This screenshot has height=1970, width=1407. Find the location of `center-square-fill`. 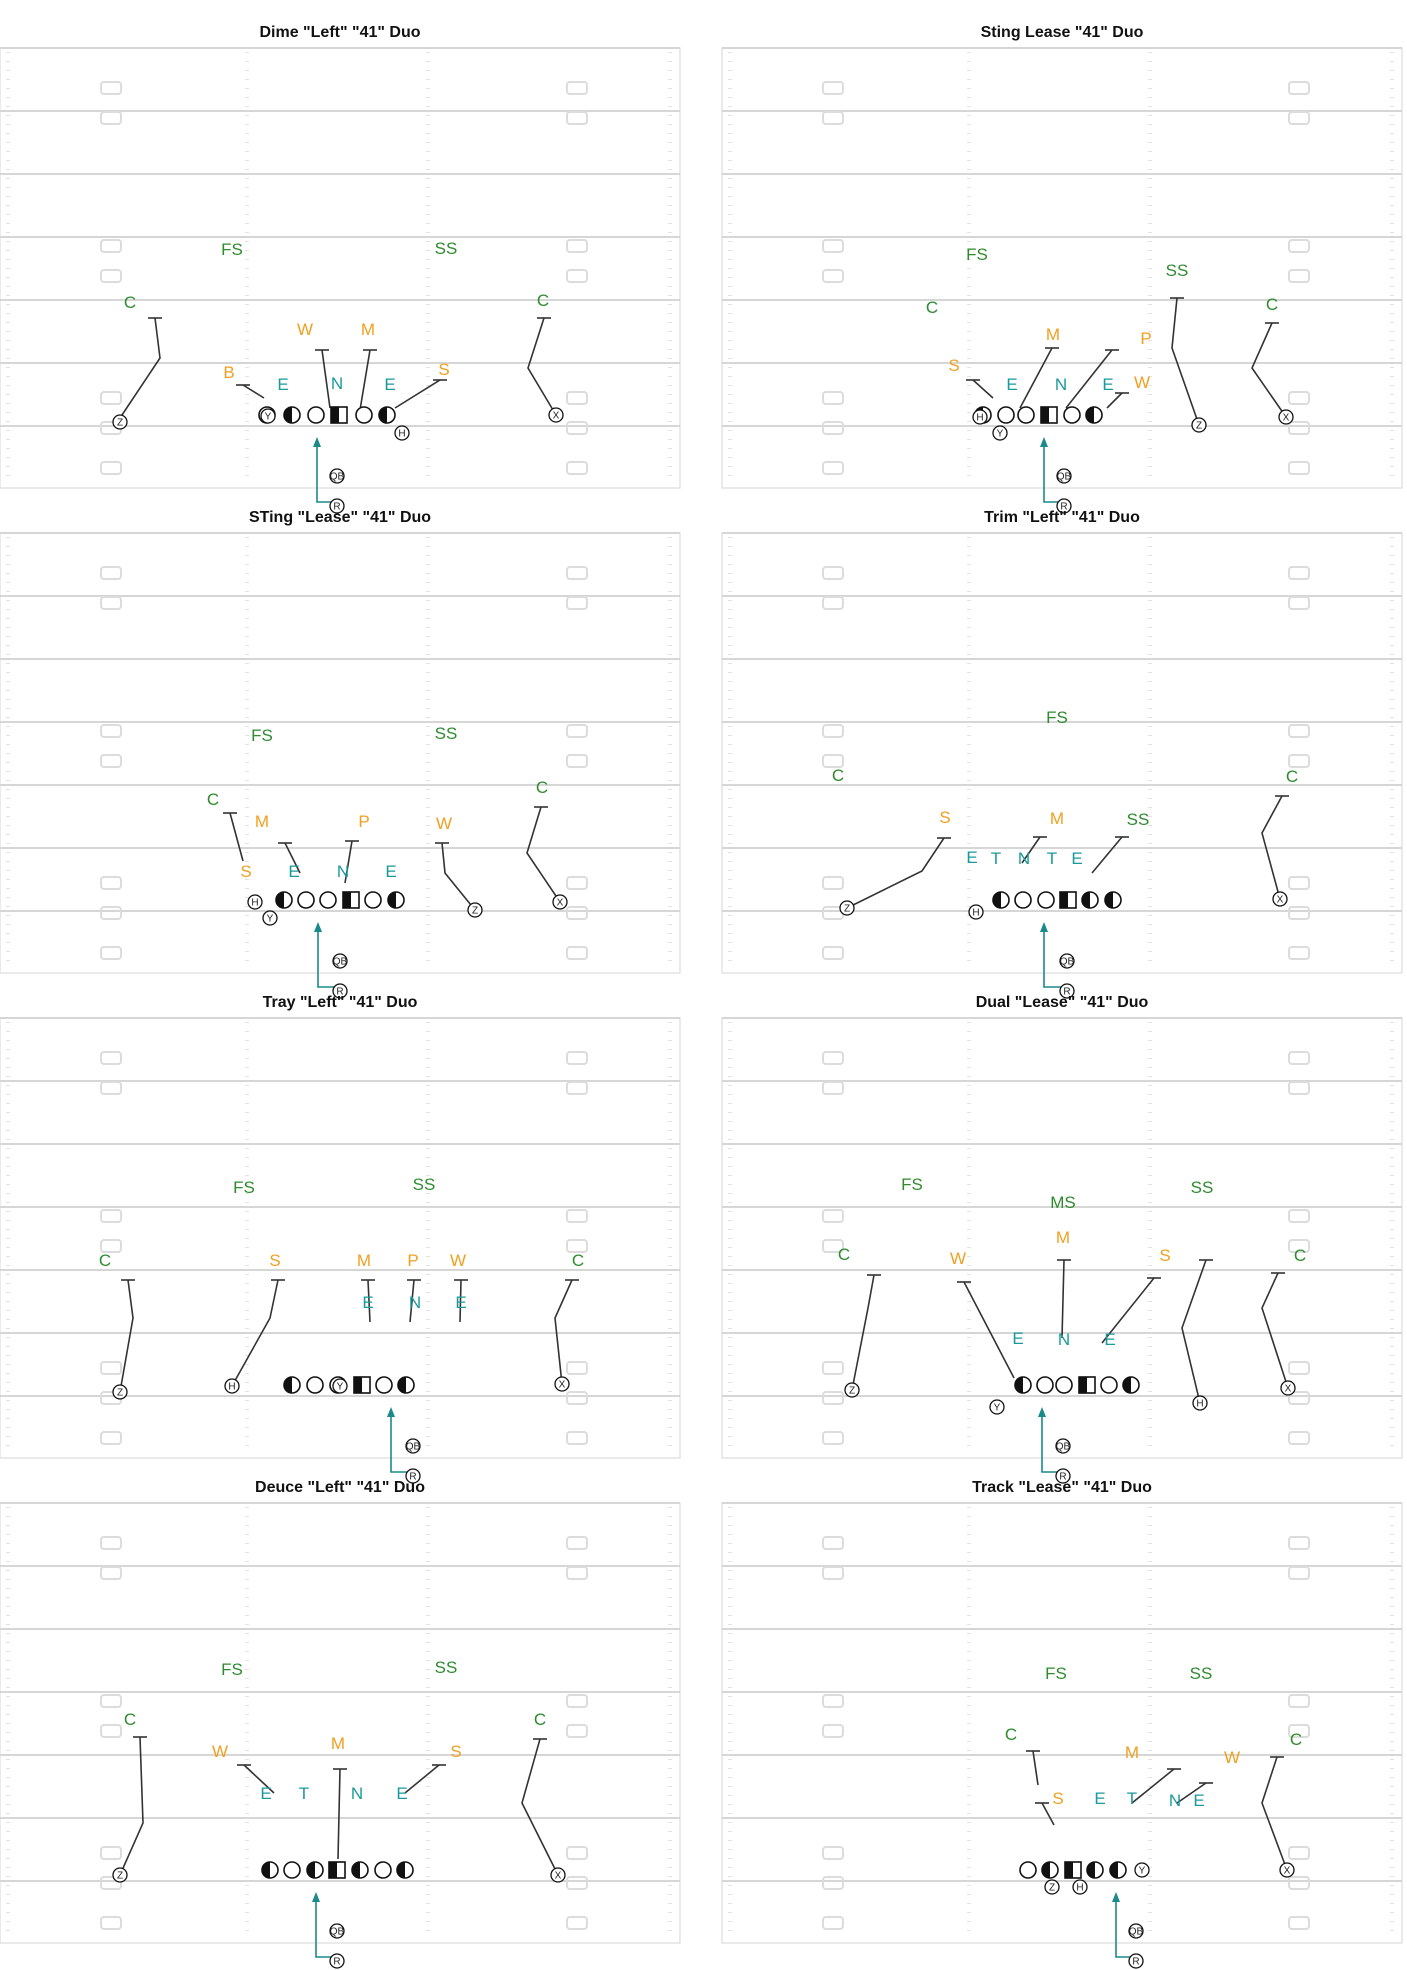

center-square-fill is located at coordinates (333, 1870).